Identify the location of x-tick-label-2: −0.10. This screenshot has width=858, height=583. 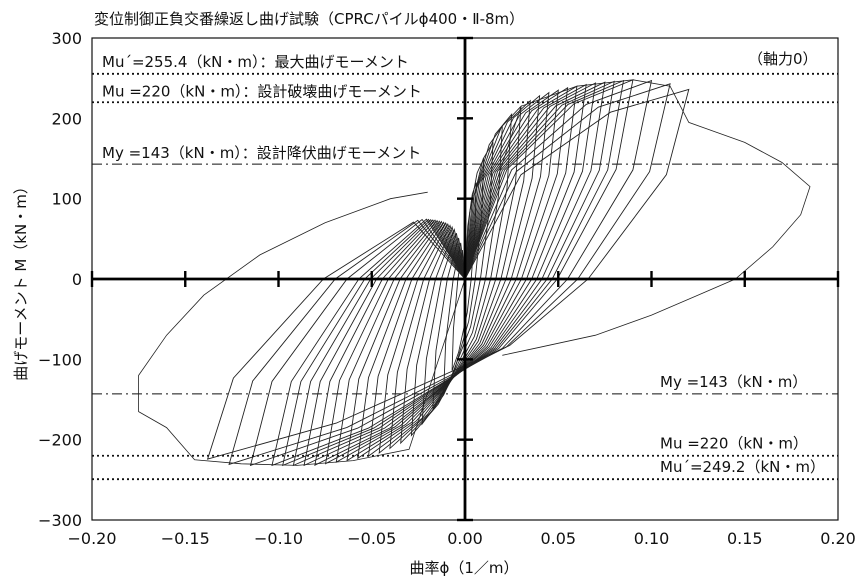
(278, 538).